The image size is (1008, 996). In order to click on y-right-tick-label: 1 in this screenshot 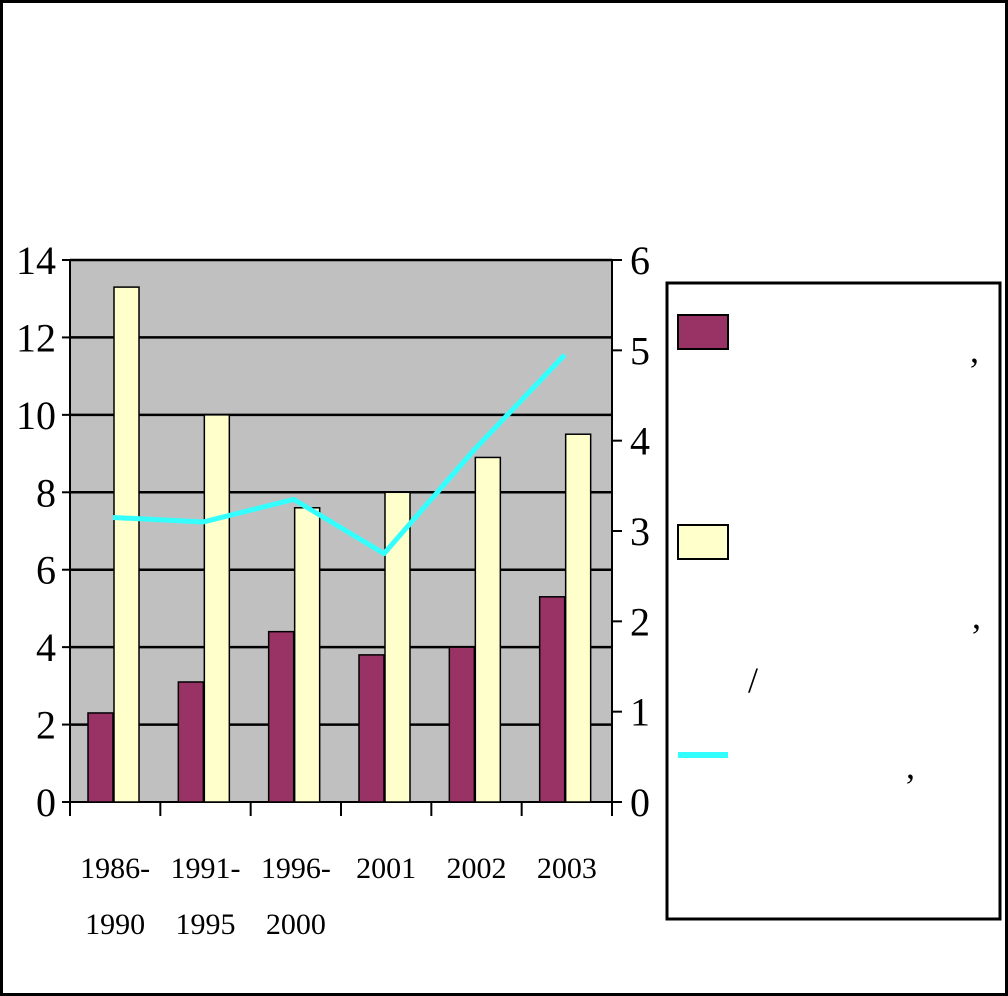, I will do `click(640, 712)`.